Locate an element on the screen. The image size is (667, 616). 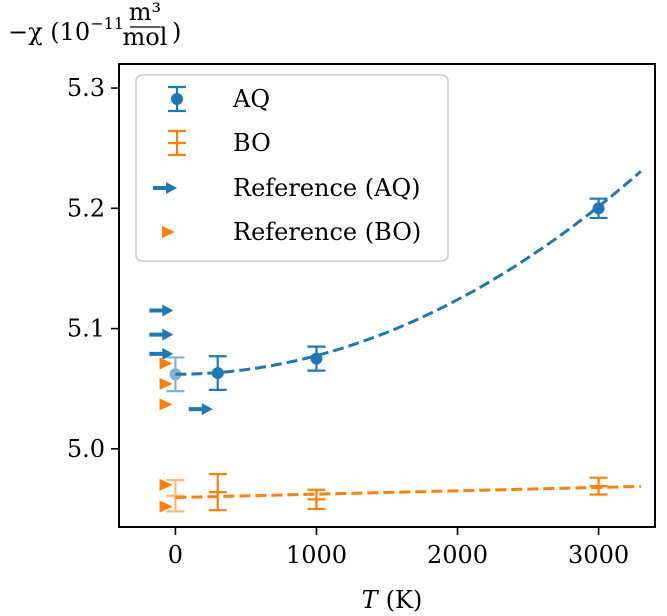
legend-label: AQ is located at coordinates (251, 99).